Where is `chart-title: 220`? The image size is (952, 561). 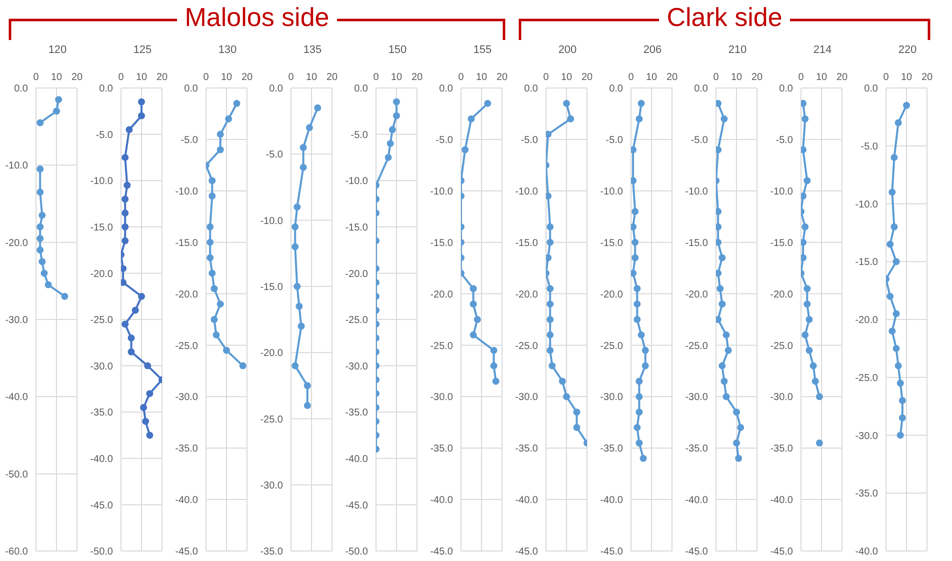
chart-title: 220 is located at coordinates (907, 51).